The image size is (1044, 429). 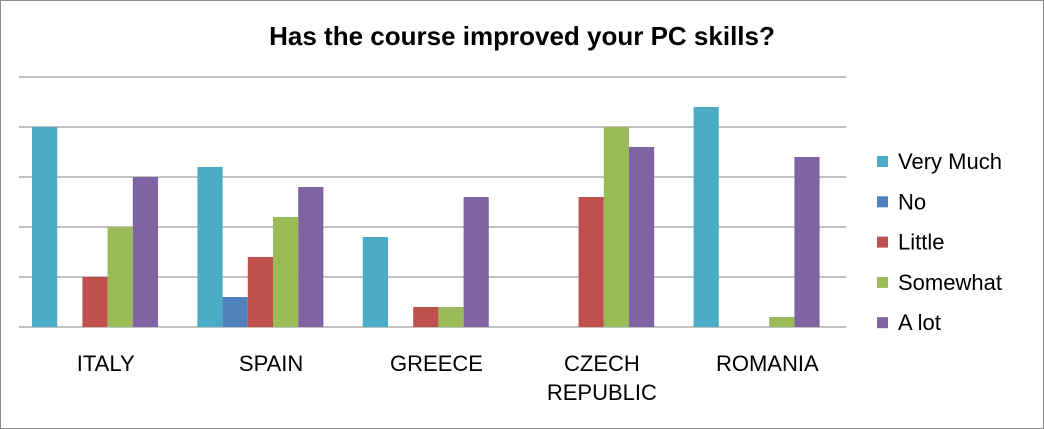 I want to click on legend-label: A lot, so click(x=919, y=322).